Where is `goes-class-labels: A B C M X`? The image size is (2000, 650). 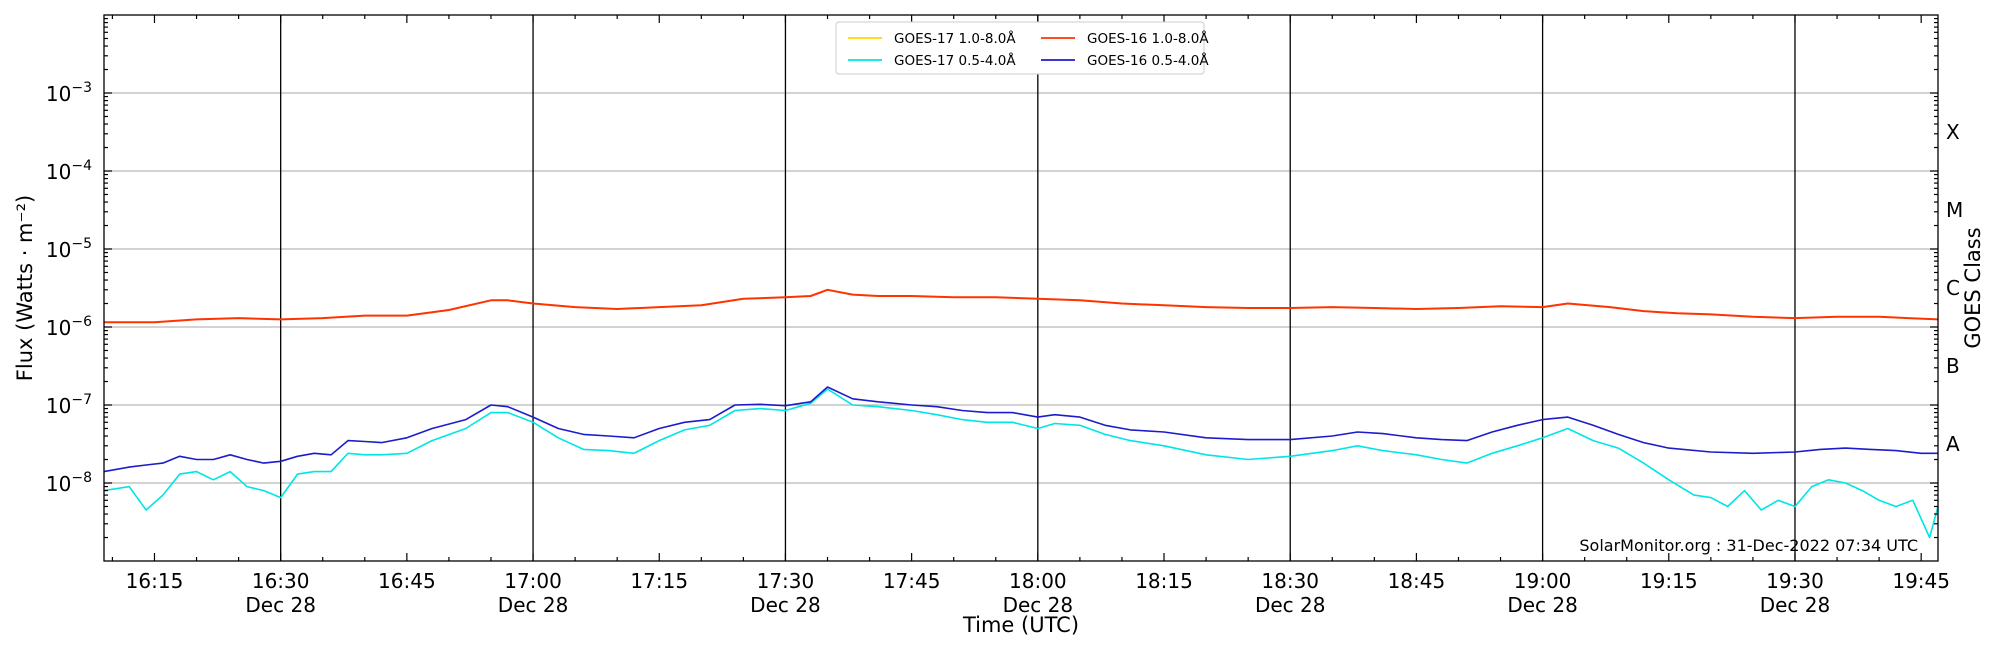
goes-class-labels: A B C M X is located at coordinates (1954, 288).